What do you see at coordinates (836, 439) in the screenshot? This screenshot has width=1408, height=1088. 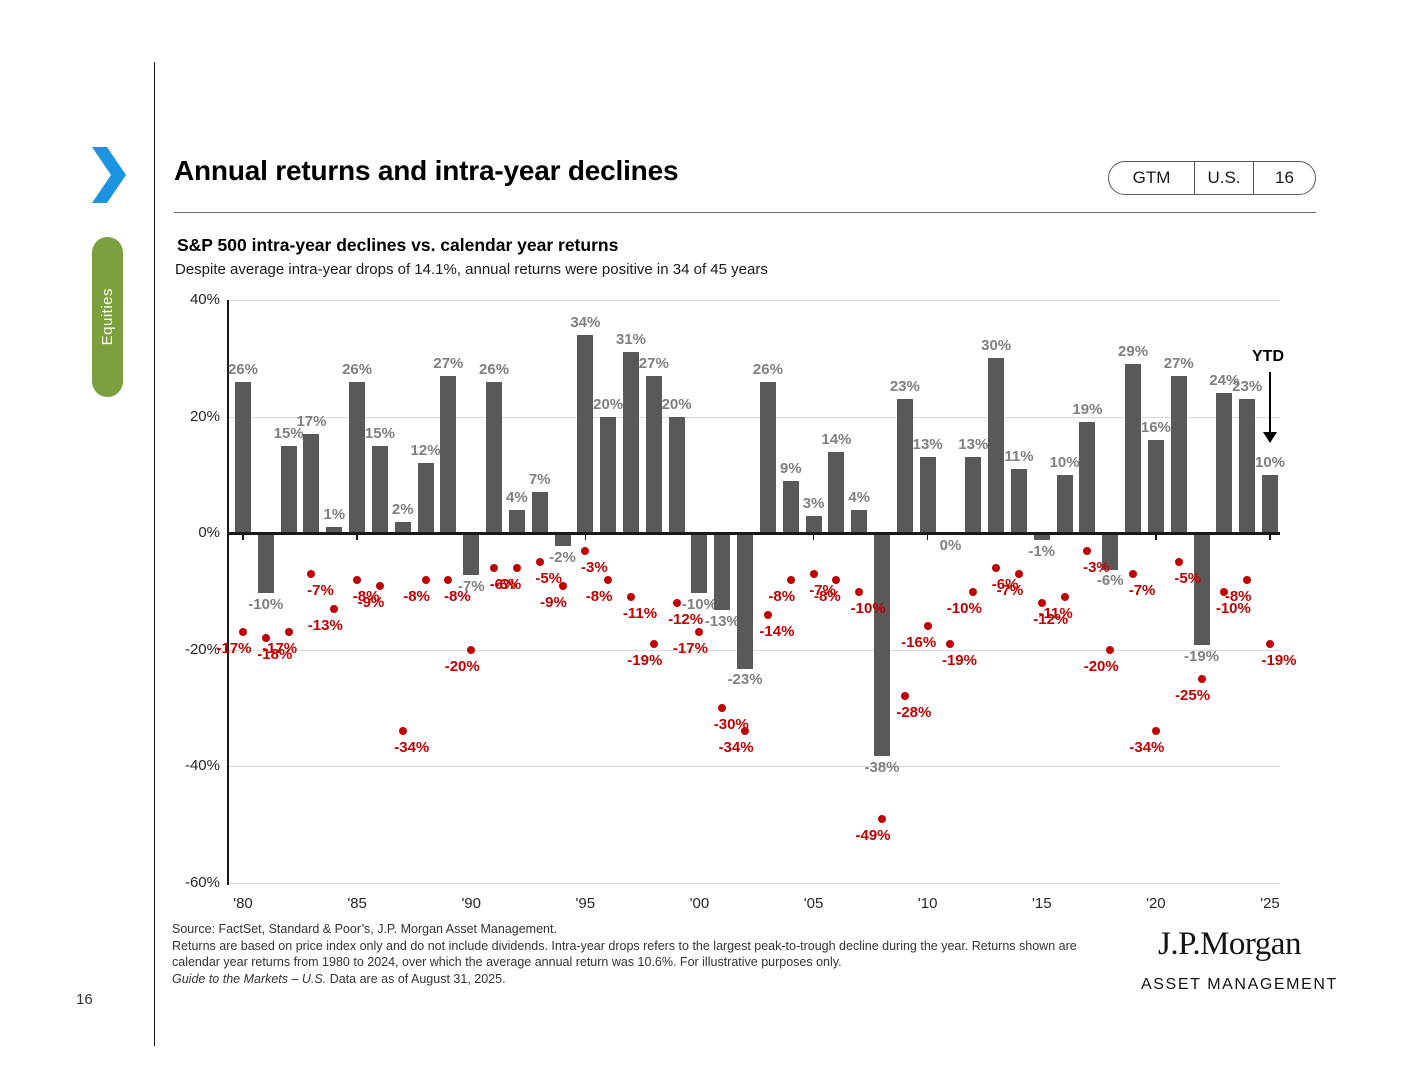 I see `bar-label-2006: 14%` at bounding box center [836, 439].